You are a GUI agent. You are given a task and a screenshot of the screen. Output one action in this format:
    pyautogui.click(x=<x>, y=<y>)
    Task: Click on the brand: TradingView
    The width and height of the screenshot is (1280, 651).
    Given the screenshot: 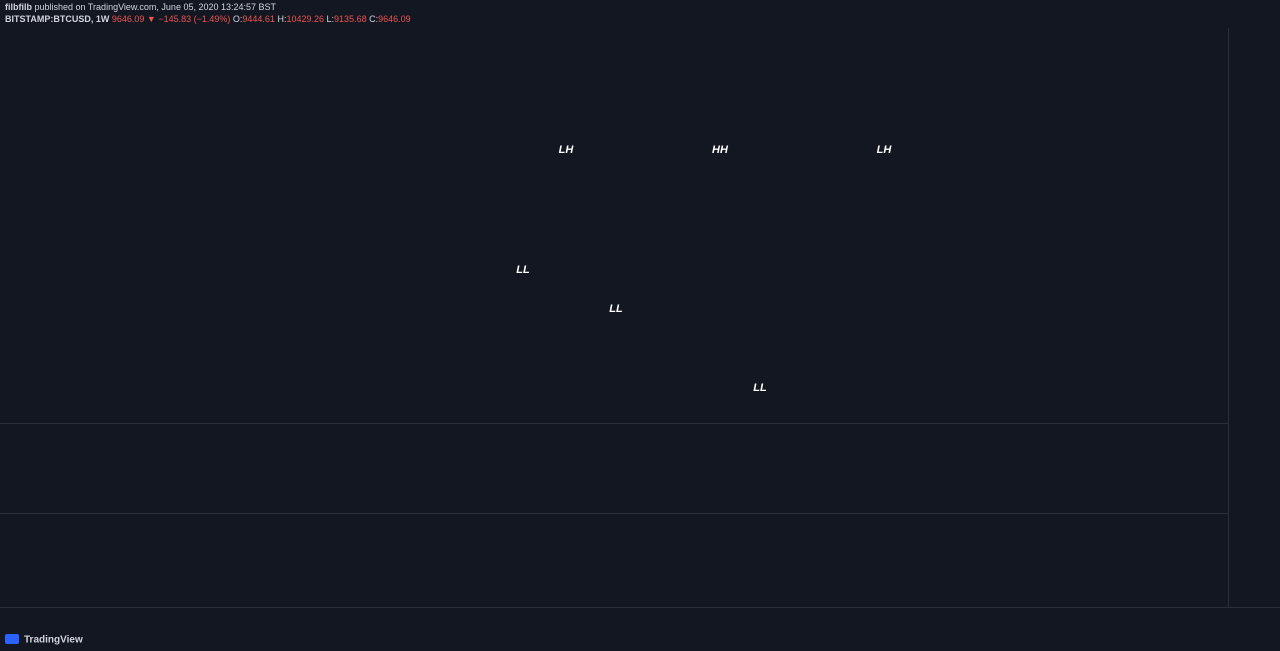 What is the action you would take?
    pyautogui.click(x=53, y=640)
    